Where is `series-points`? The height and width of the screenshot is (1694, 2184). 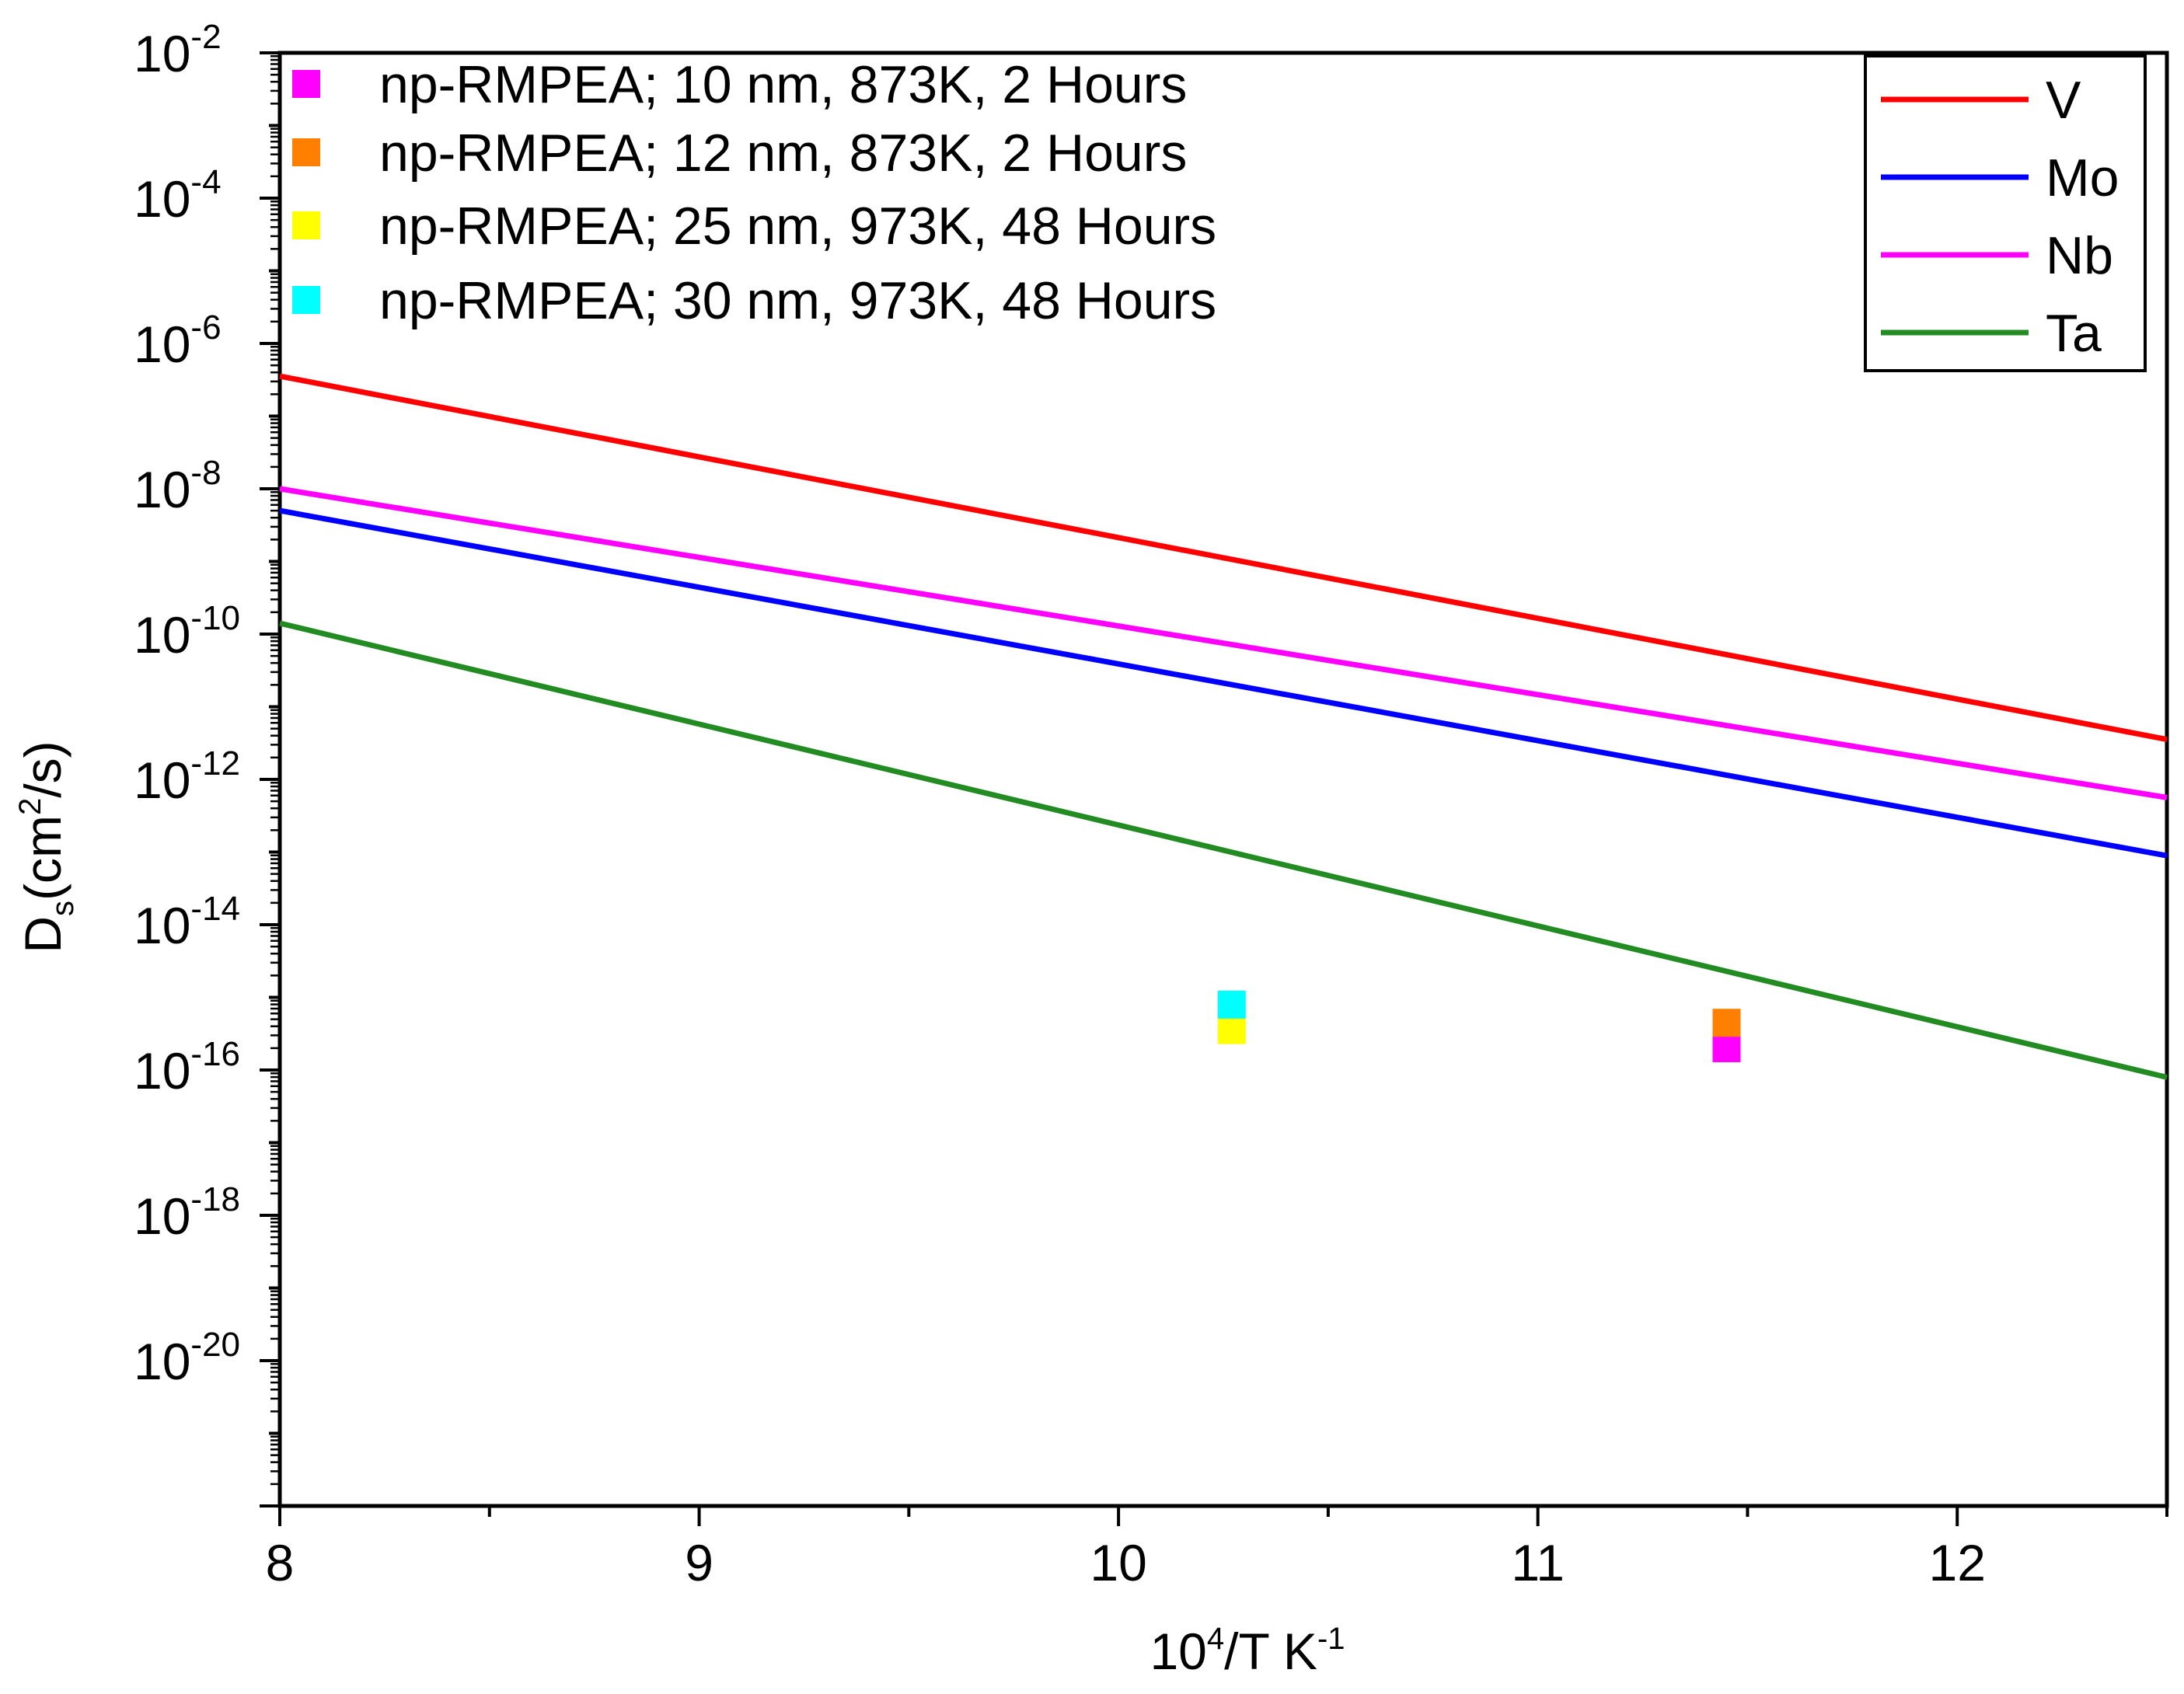
series-points is located at coordinates (1479, 1026).